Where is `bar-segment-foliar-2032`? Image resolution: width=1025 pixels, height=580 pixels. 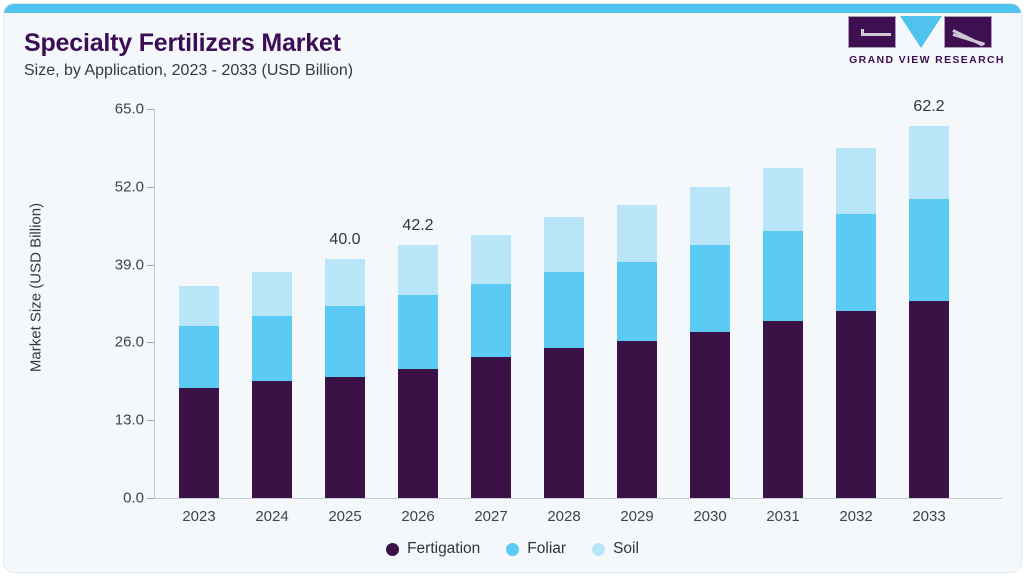 bar-segment-foliar-2032 is located at coordinates (856, 262).